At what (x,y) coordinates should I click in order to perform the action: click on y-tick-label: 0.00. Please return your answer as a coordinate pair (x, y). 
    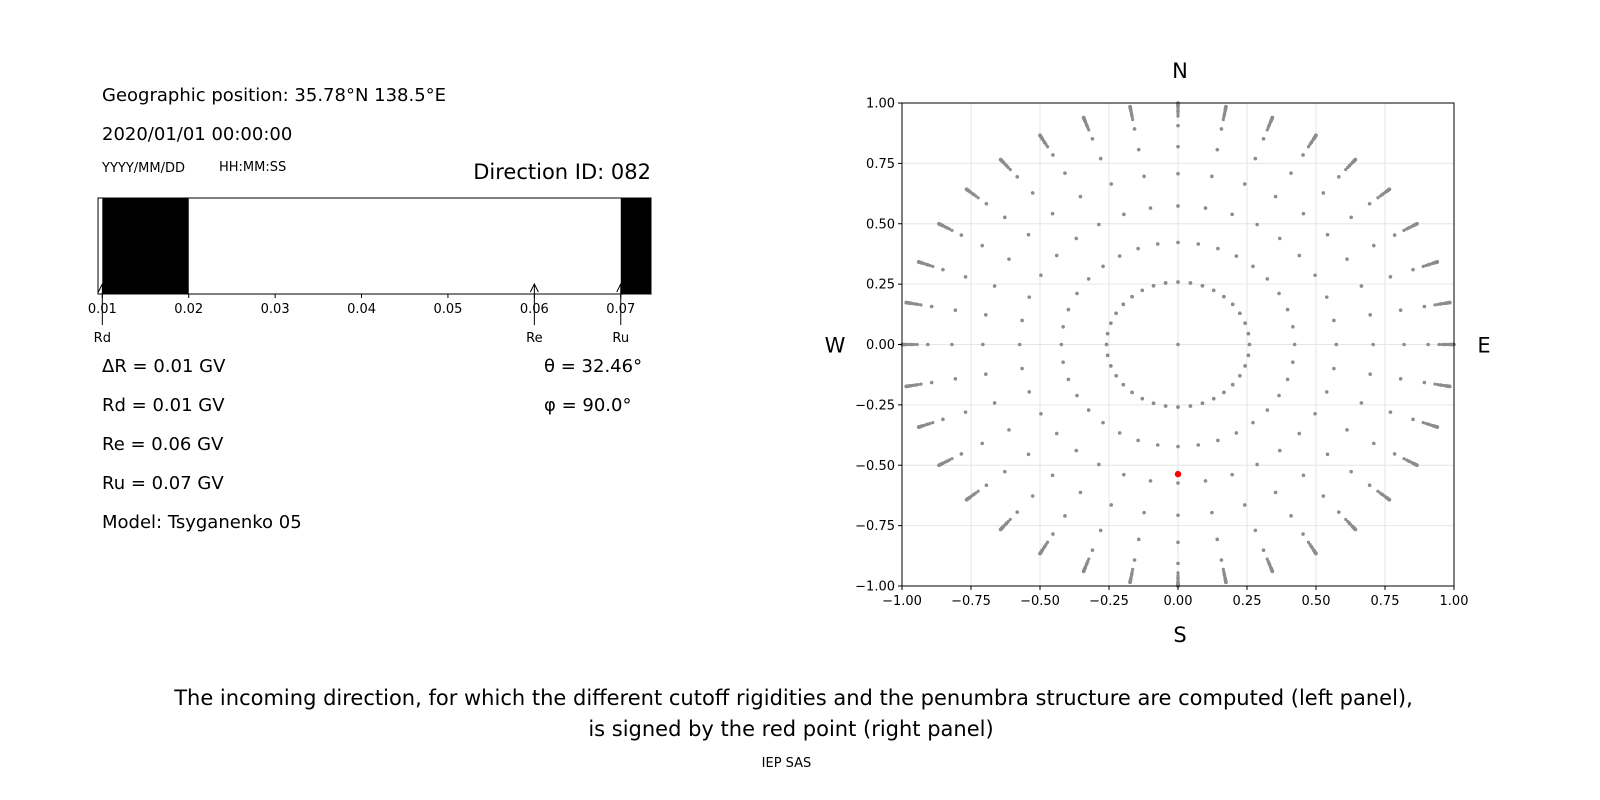
    Looking at the image, I should click on (880, 345).